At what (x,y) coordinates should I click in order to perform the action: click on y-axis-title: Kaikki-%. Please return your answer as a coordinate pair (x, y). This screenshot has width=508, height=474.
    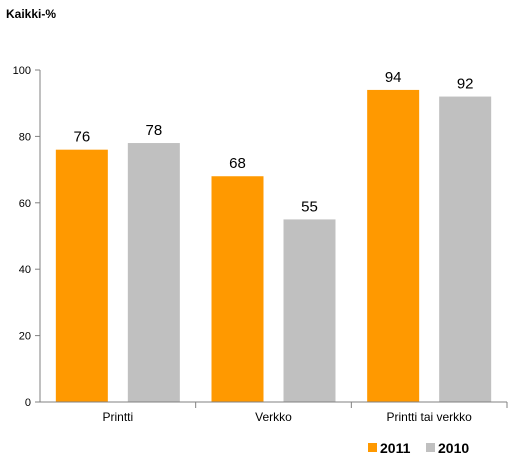
    Looking at the image, I should click on (31, 14).